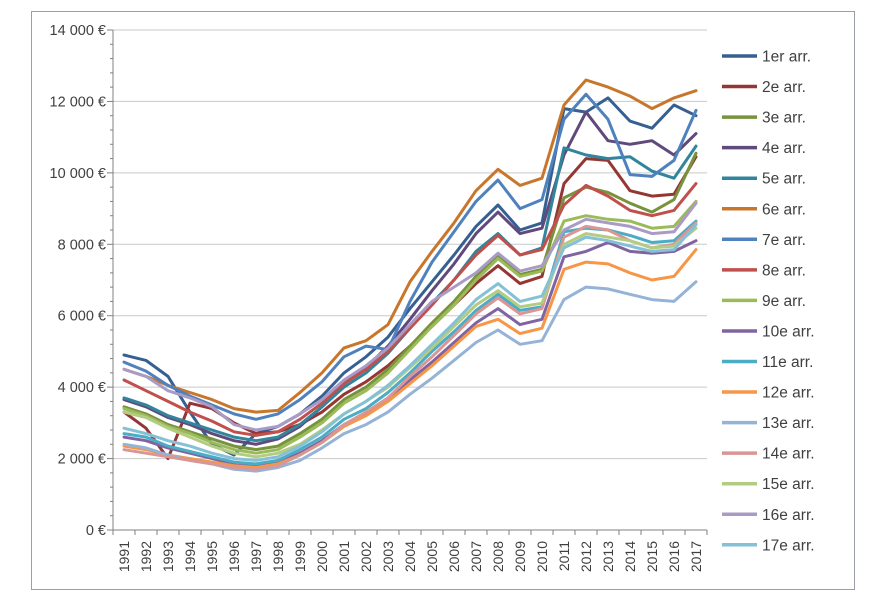 This screenshot has width=872, height=604. I want to click on x-axis-label: 2003, so click(388, 556).